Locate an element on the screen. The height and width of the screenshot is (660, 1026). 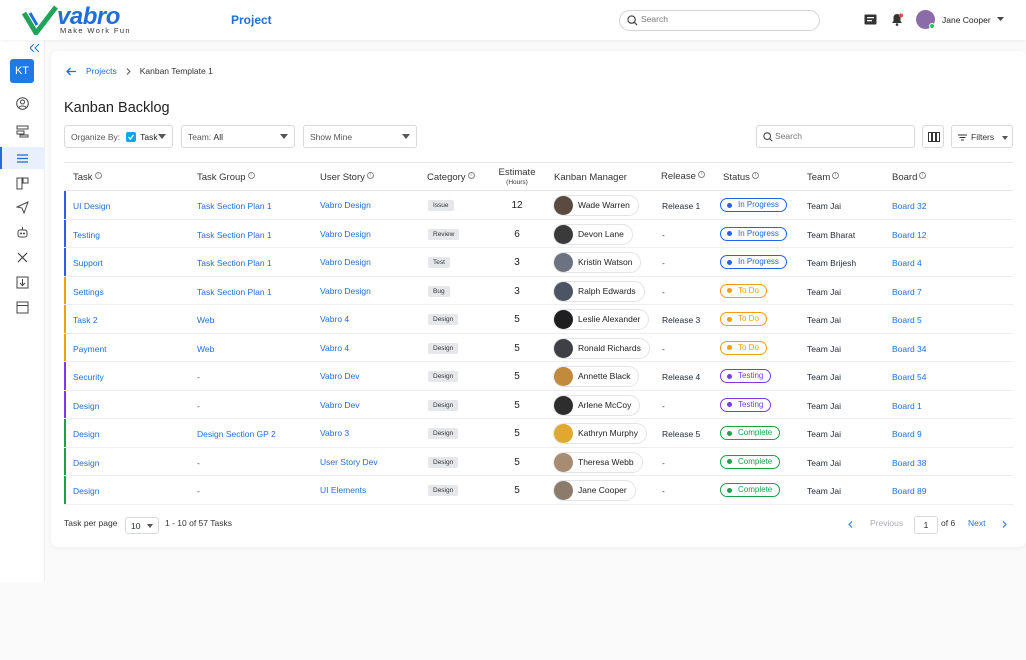
manager-chip: Annette Black is located at coordinates (596, 376).